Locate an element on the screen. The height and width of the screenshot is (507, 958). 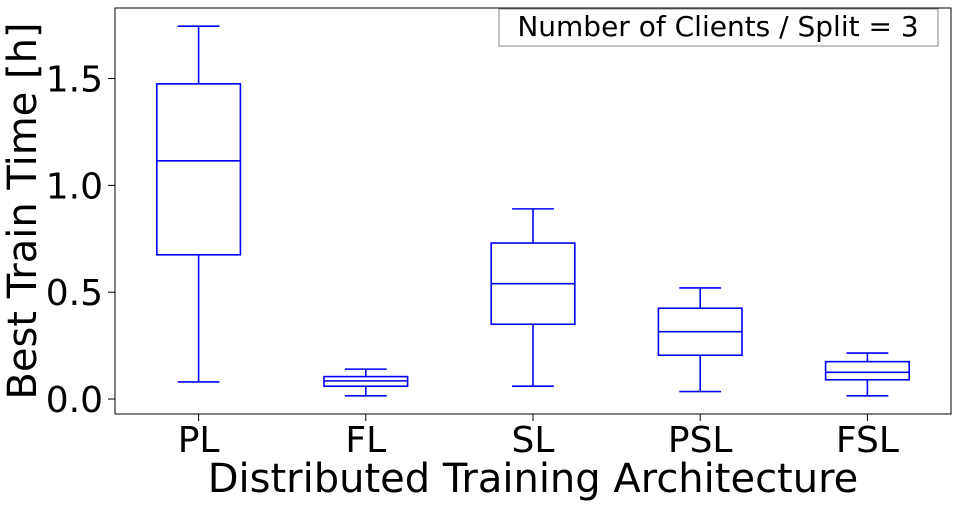
y-tick-label: 1.5 is located at coordinates (74, 80).